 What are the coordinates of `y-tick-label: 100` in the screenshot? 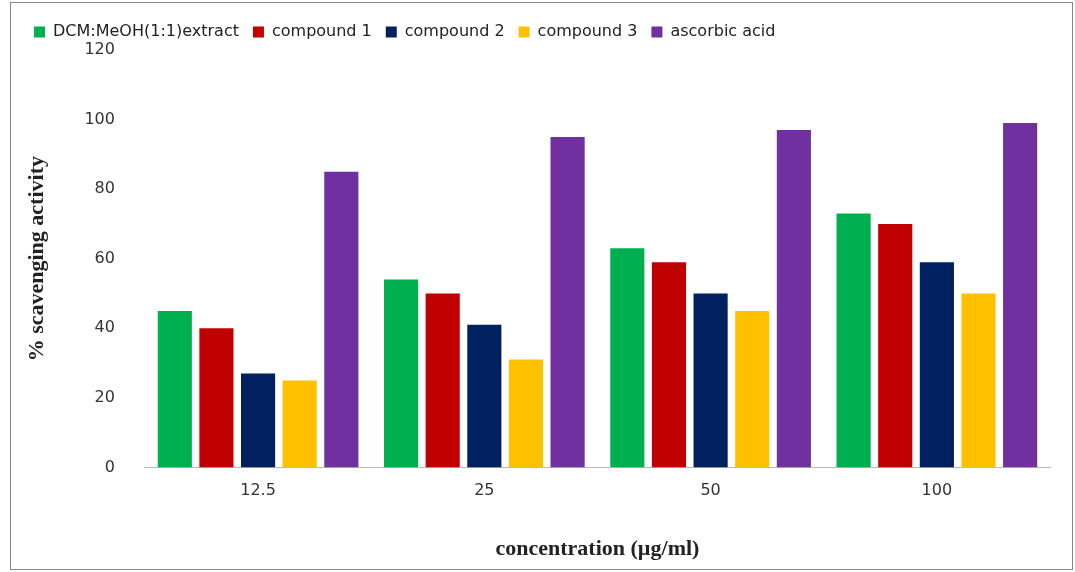 It's located at (99, 118).